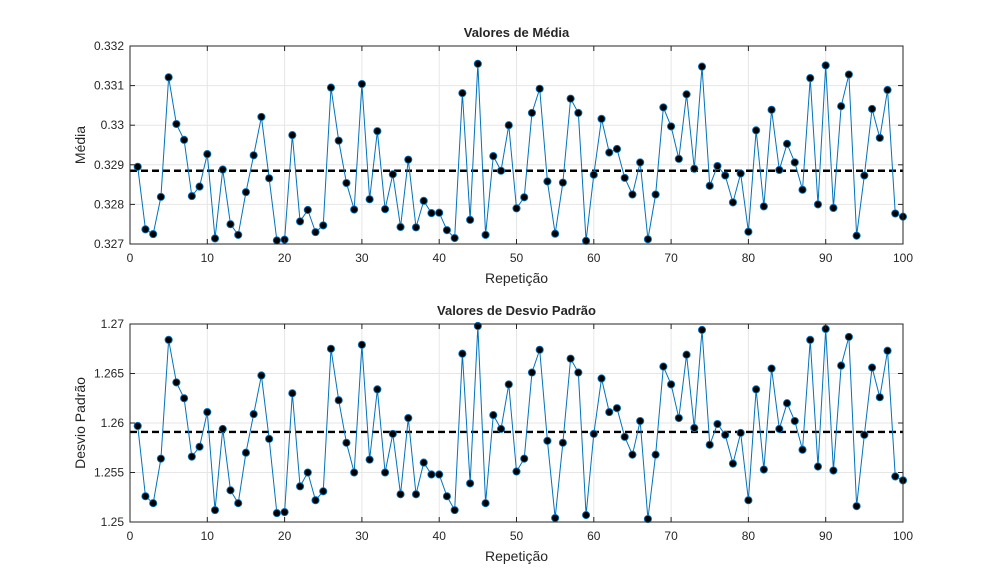 The image size is (999, 587). Describe the element at coordinates (113, 522) in the screenshot. I see `std-y-tick-label: 1.25` at that location.